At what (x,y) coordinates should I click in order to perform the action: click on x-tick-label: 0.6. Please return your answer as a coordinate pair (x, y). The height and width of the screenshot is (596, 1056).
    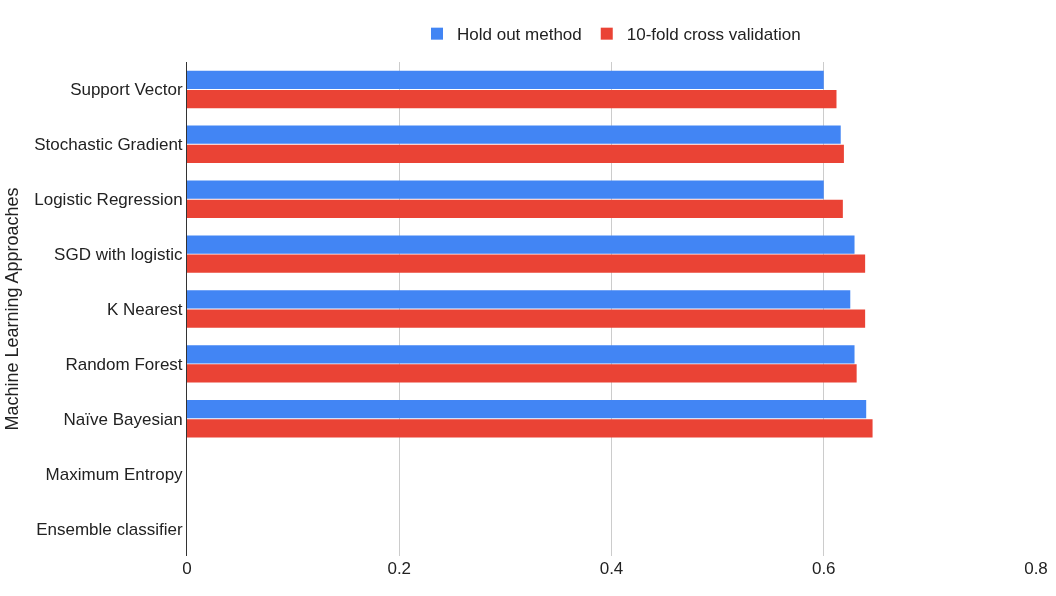
    Looking at the image, I should click on (823, 568).